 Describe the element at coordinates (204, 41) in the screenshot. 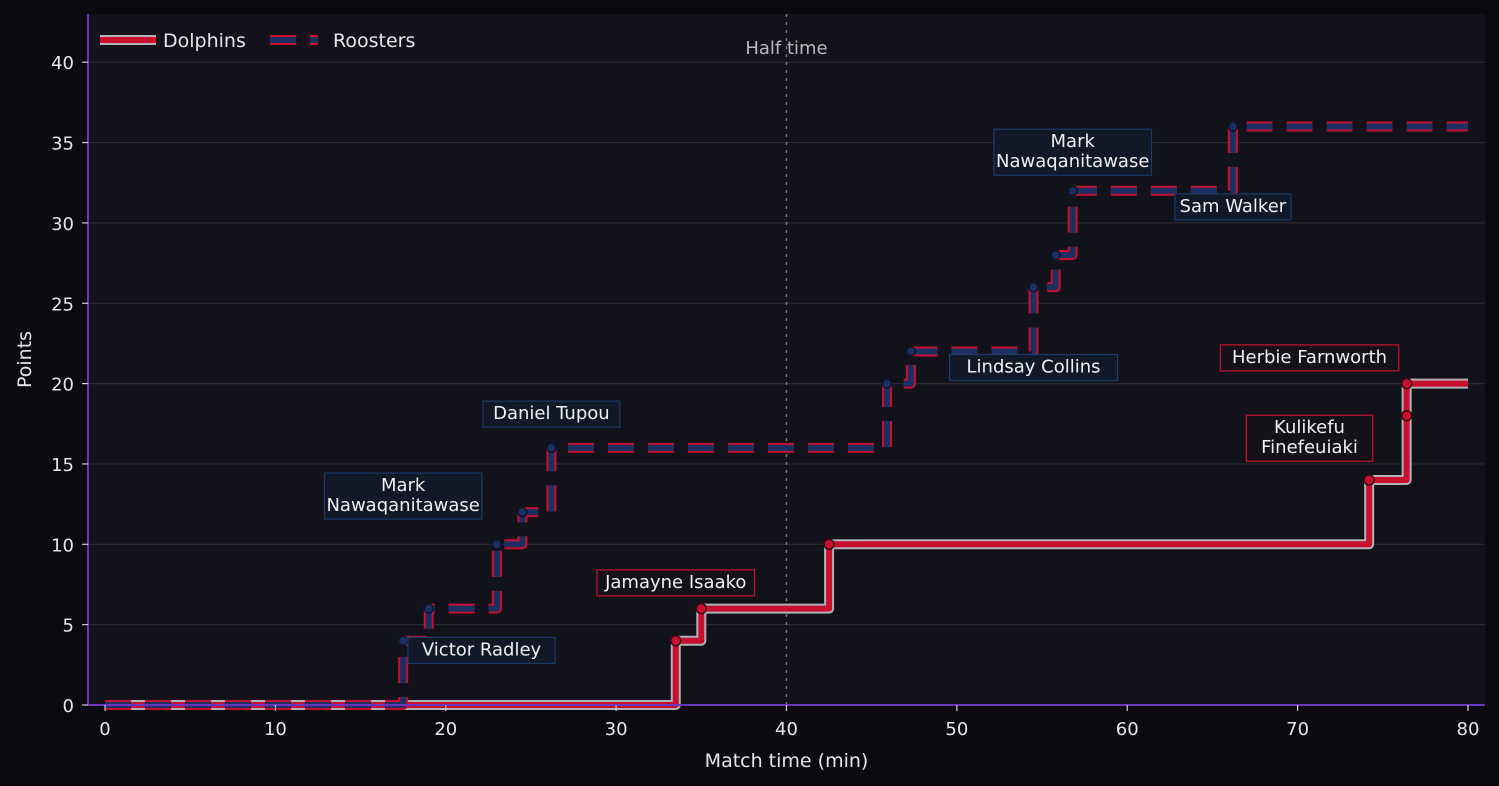

I see `legend-label: Dolphins` at that location.